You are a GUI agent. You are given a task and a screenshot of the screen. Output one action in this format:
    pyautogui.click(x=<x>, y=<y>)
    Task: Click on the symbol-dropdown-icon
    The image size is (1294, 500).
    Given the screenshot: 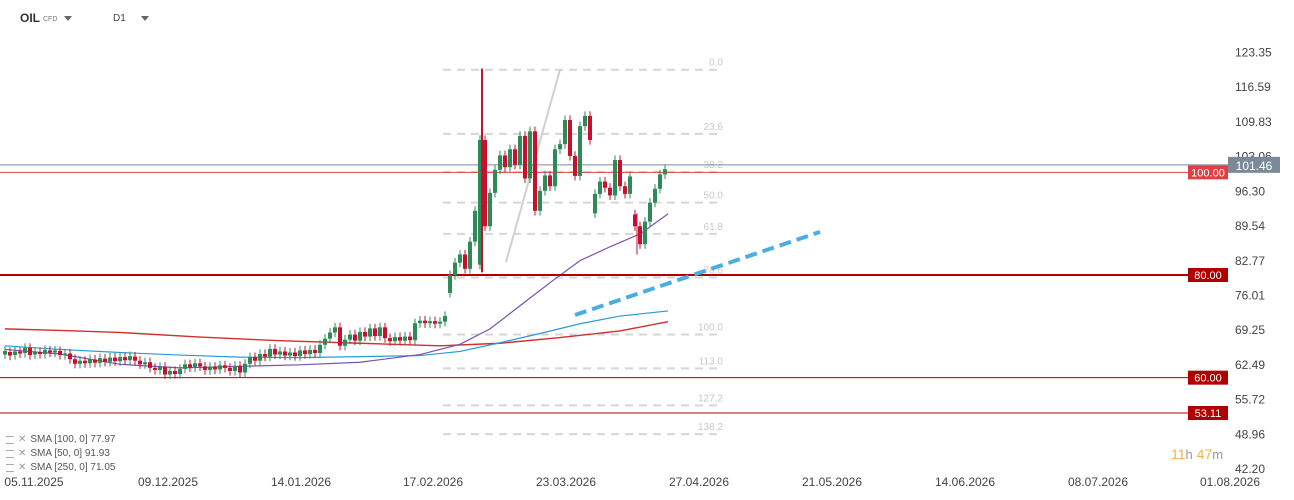 What is the action you would take?
    pyautogui.click(x=68, y=18)
    